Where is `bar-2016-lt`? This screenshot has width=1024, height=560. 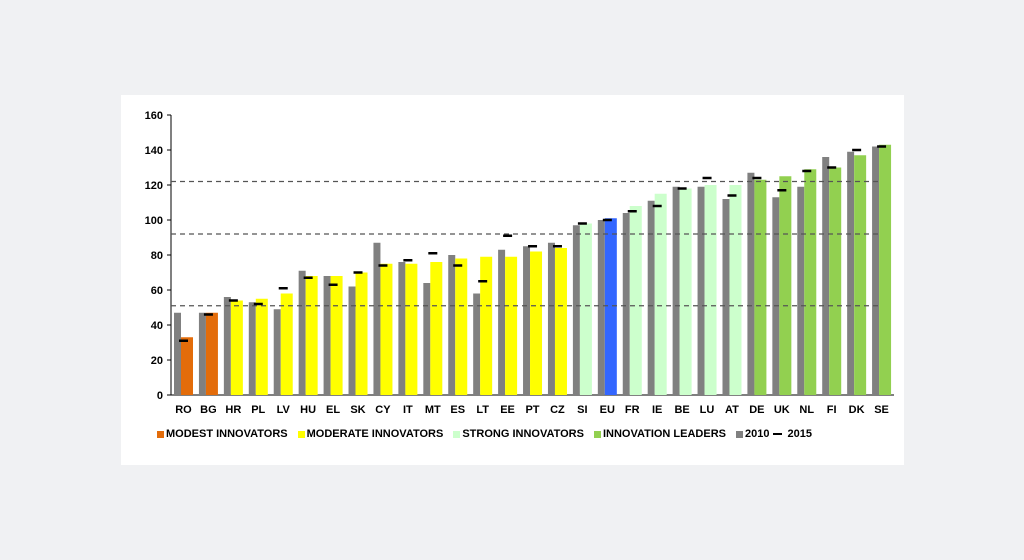
bar-2016-lt is located at coordinates (486, 325).